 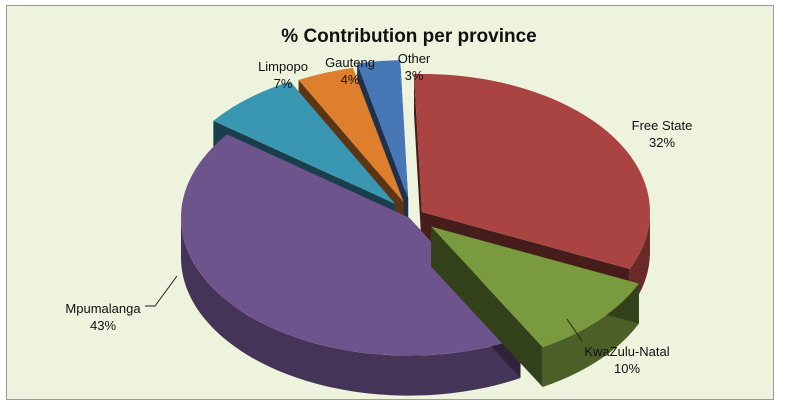 What do you see at coordinates (383, 129) in the screenshot?
I see `pie-slice-top-other` at bounding box center [383, 129].